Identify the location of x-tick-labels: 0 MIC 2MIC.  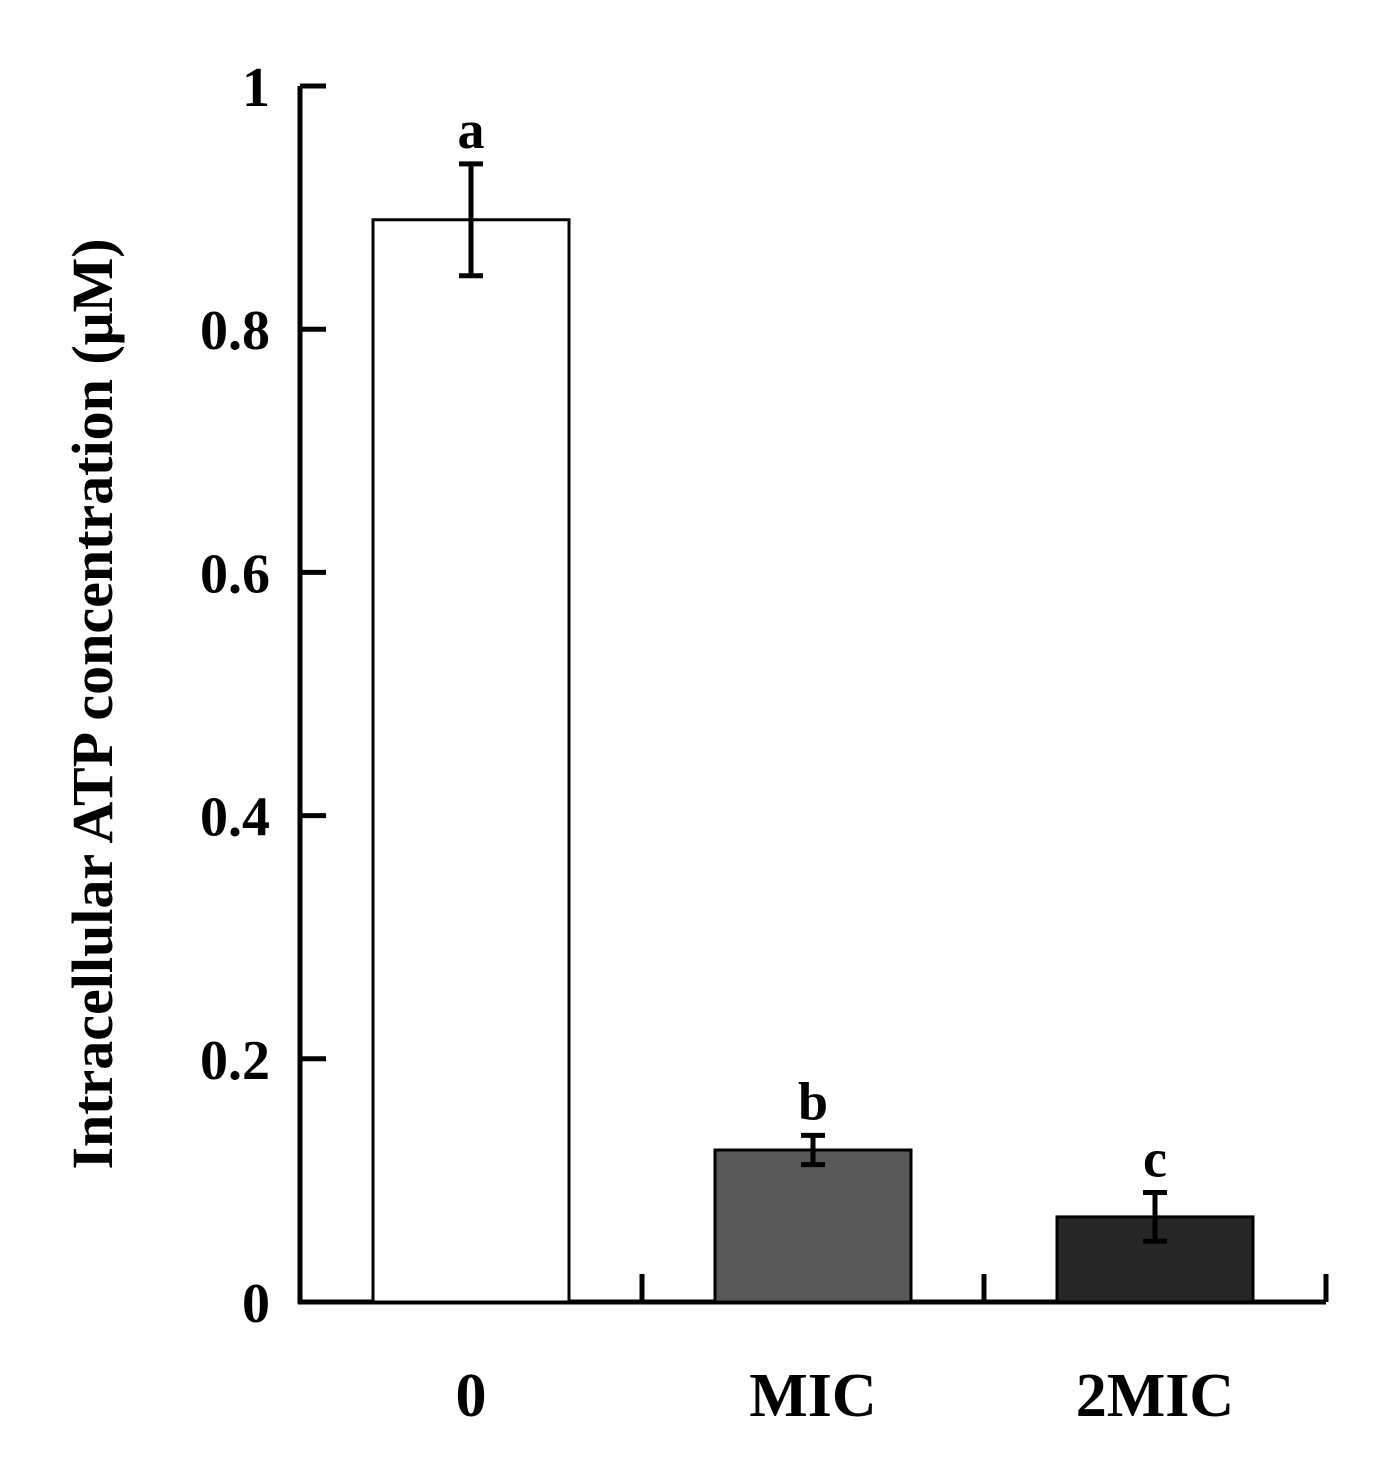
(845, 1396).